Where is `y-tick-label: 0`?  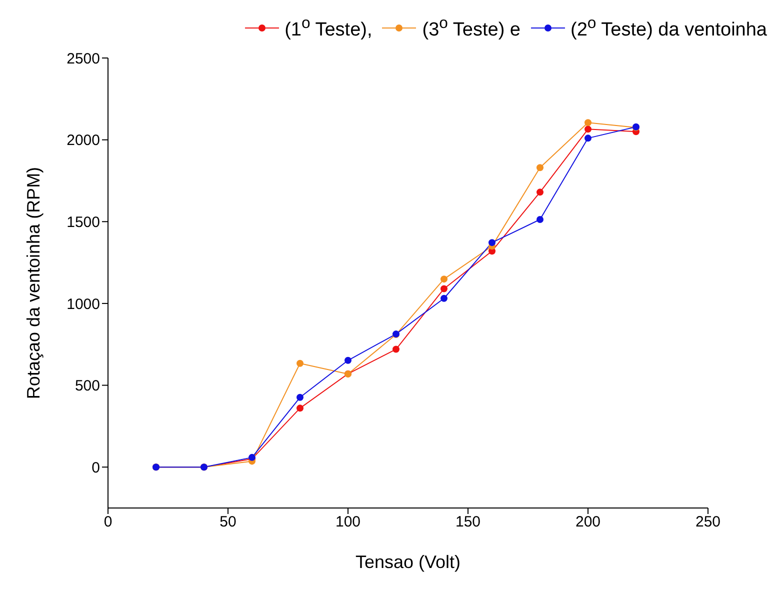
y-tick-label: 0 is located at coordinates (96, 467).